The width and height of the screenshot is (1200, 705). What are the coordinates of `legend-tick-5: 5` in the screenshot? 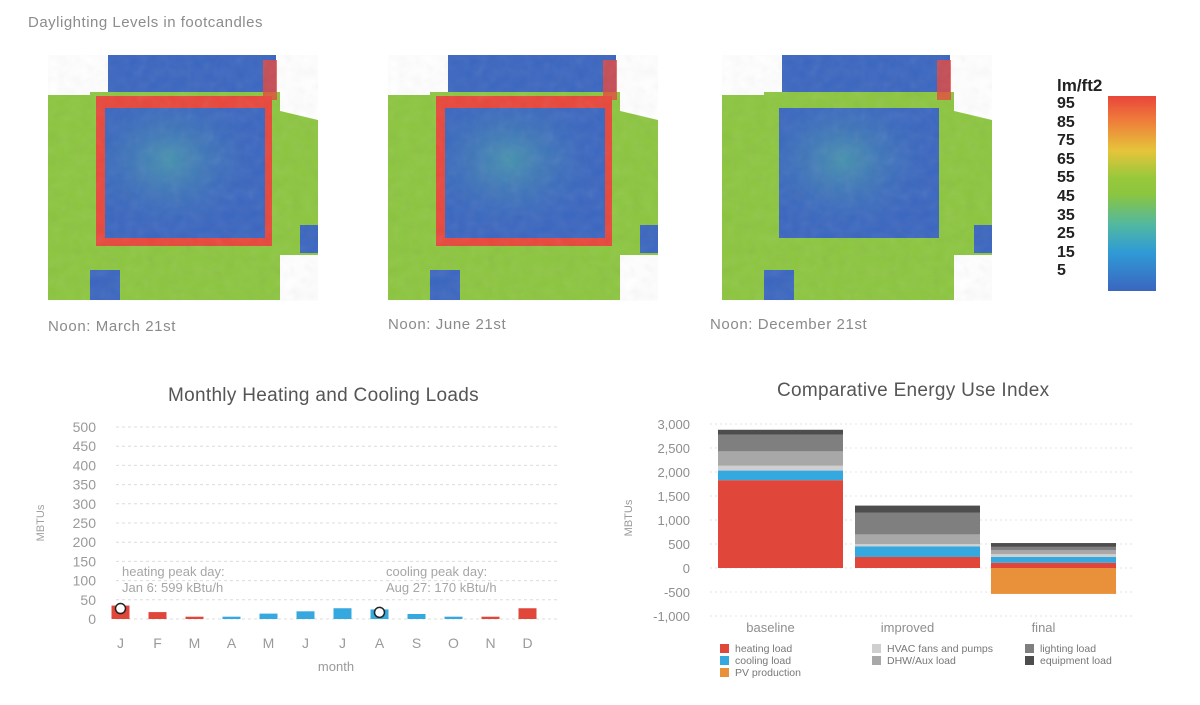 It's located at (1061, 271).